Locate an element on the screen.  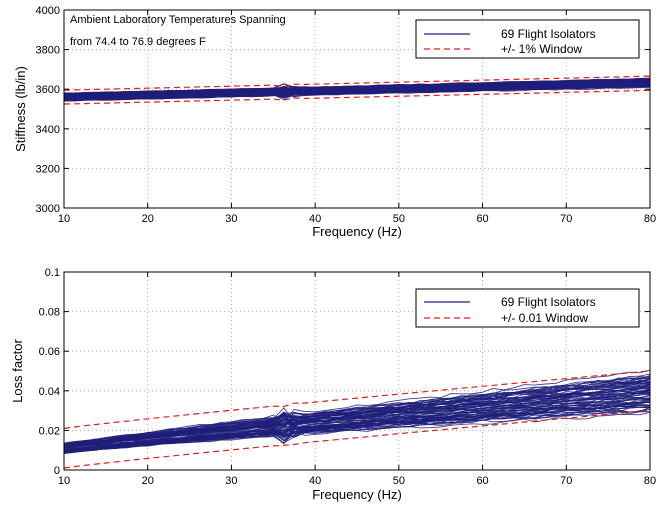
annotation-line-1: Ambient Laboratory Temperatures Spanning is located at coordinates (178, 20).